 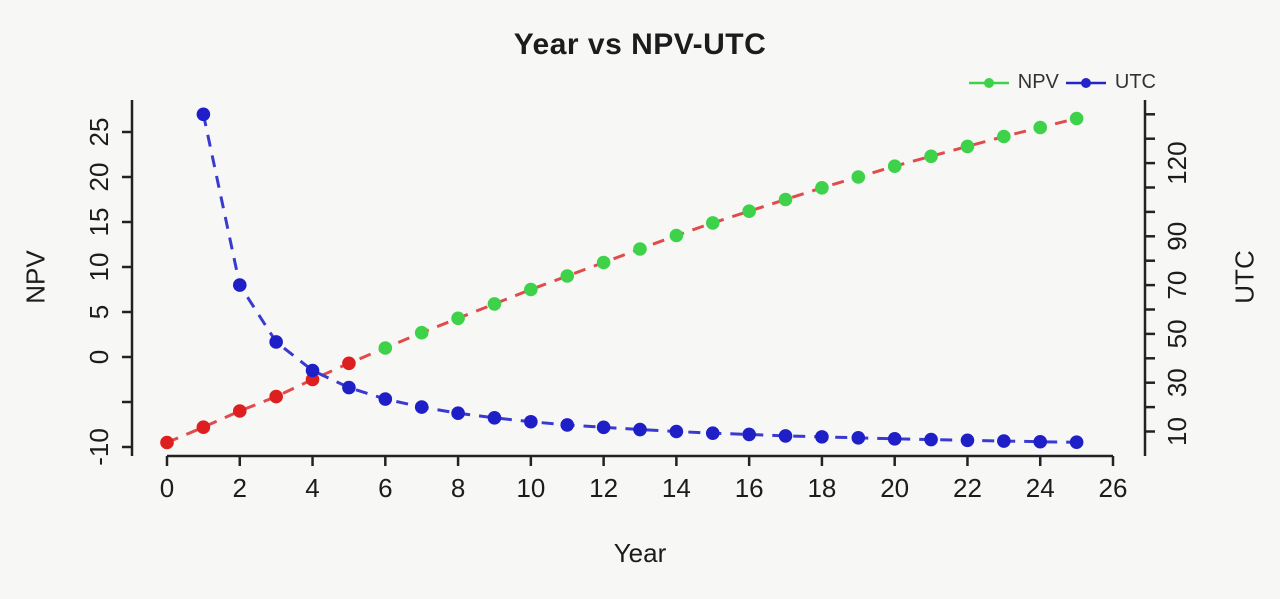 I want to click on x-tick-label: 12, so click(x=603, y=488).